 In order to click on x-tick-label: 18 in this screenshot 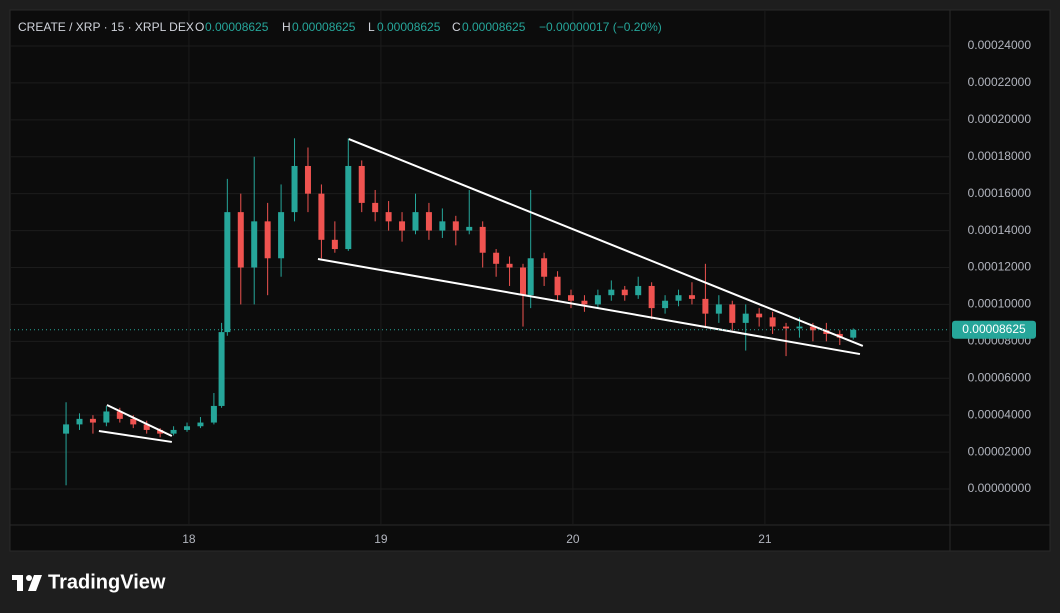, I will do `click(189, 539)`.